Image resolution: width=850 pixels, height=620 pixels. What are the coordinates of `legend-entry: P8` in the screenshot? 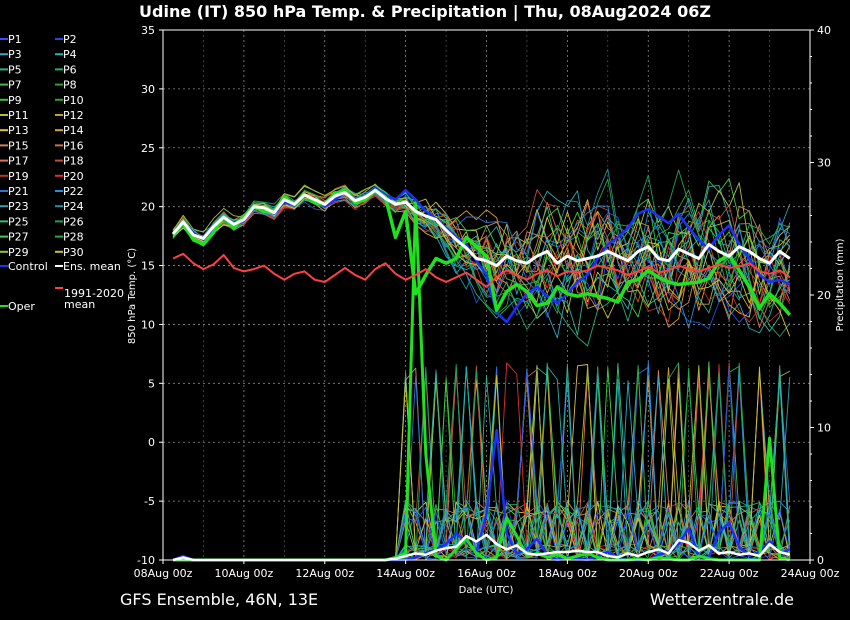 It's located at (70, 85).